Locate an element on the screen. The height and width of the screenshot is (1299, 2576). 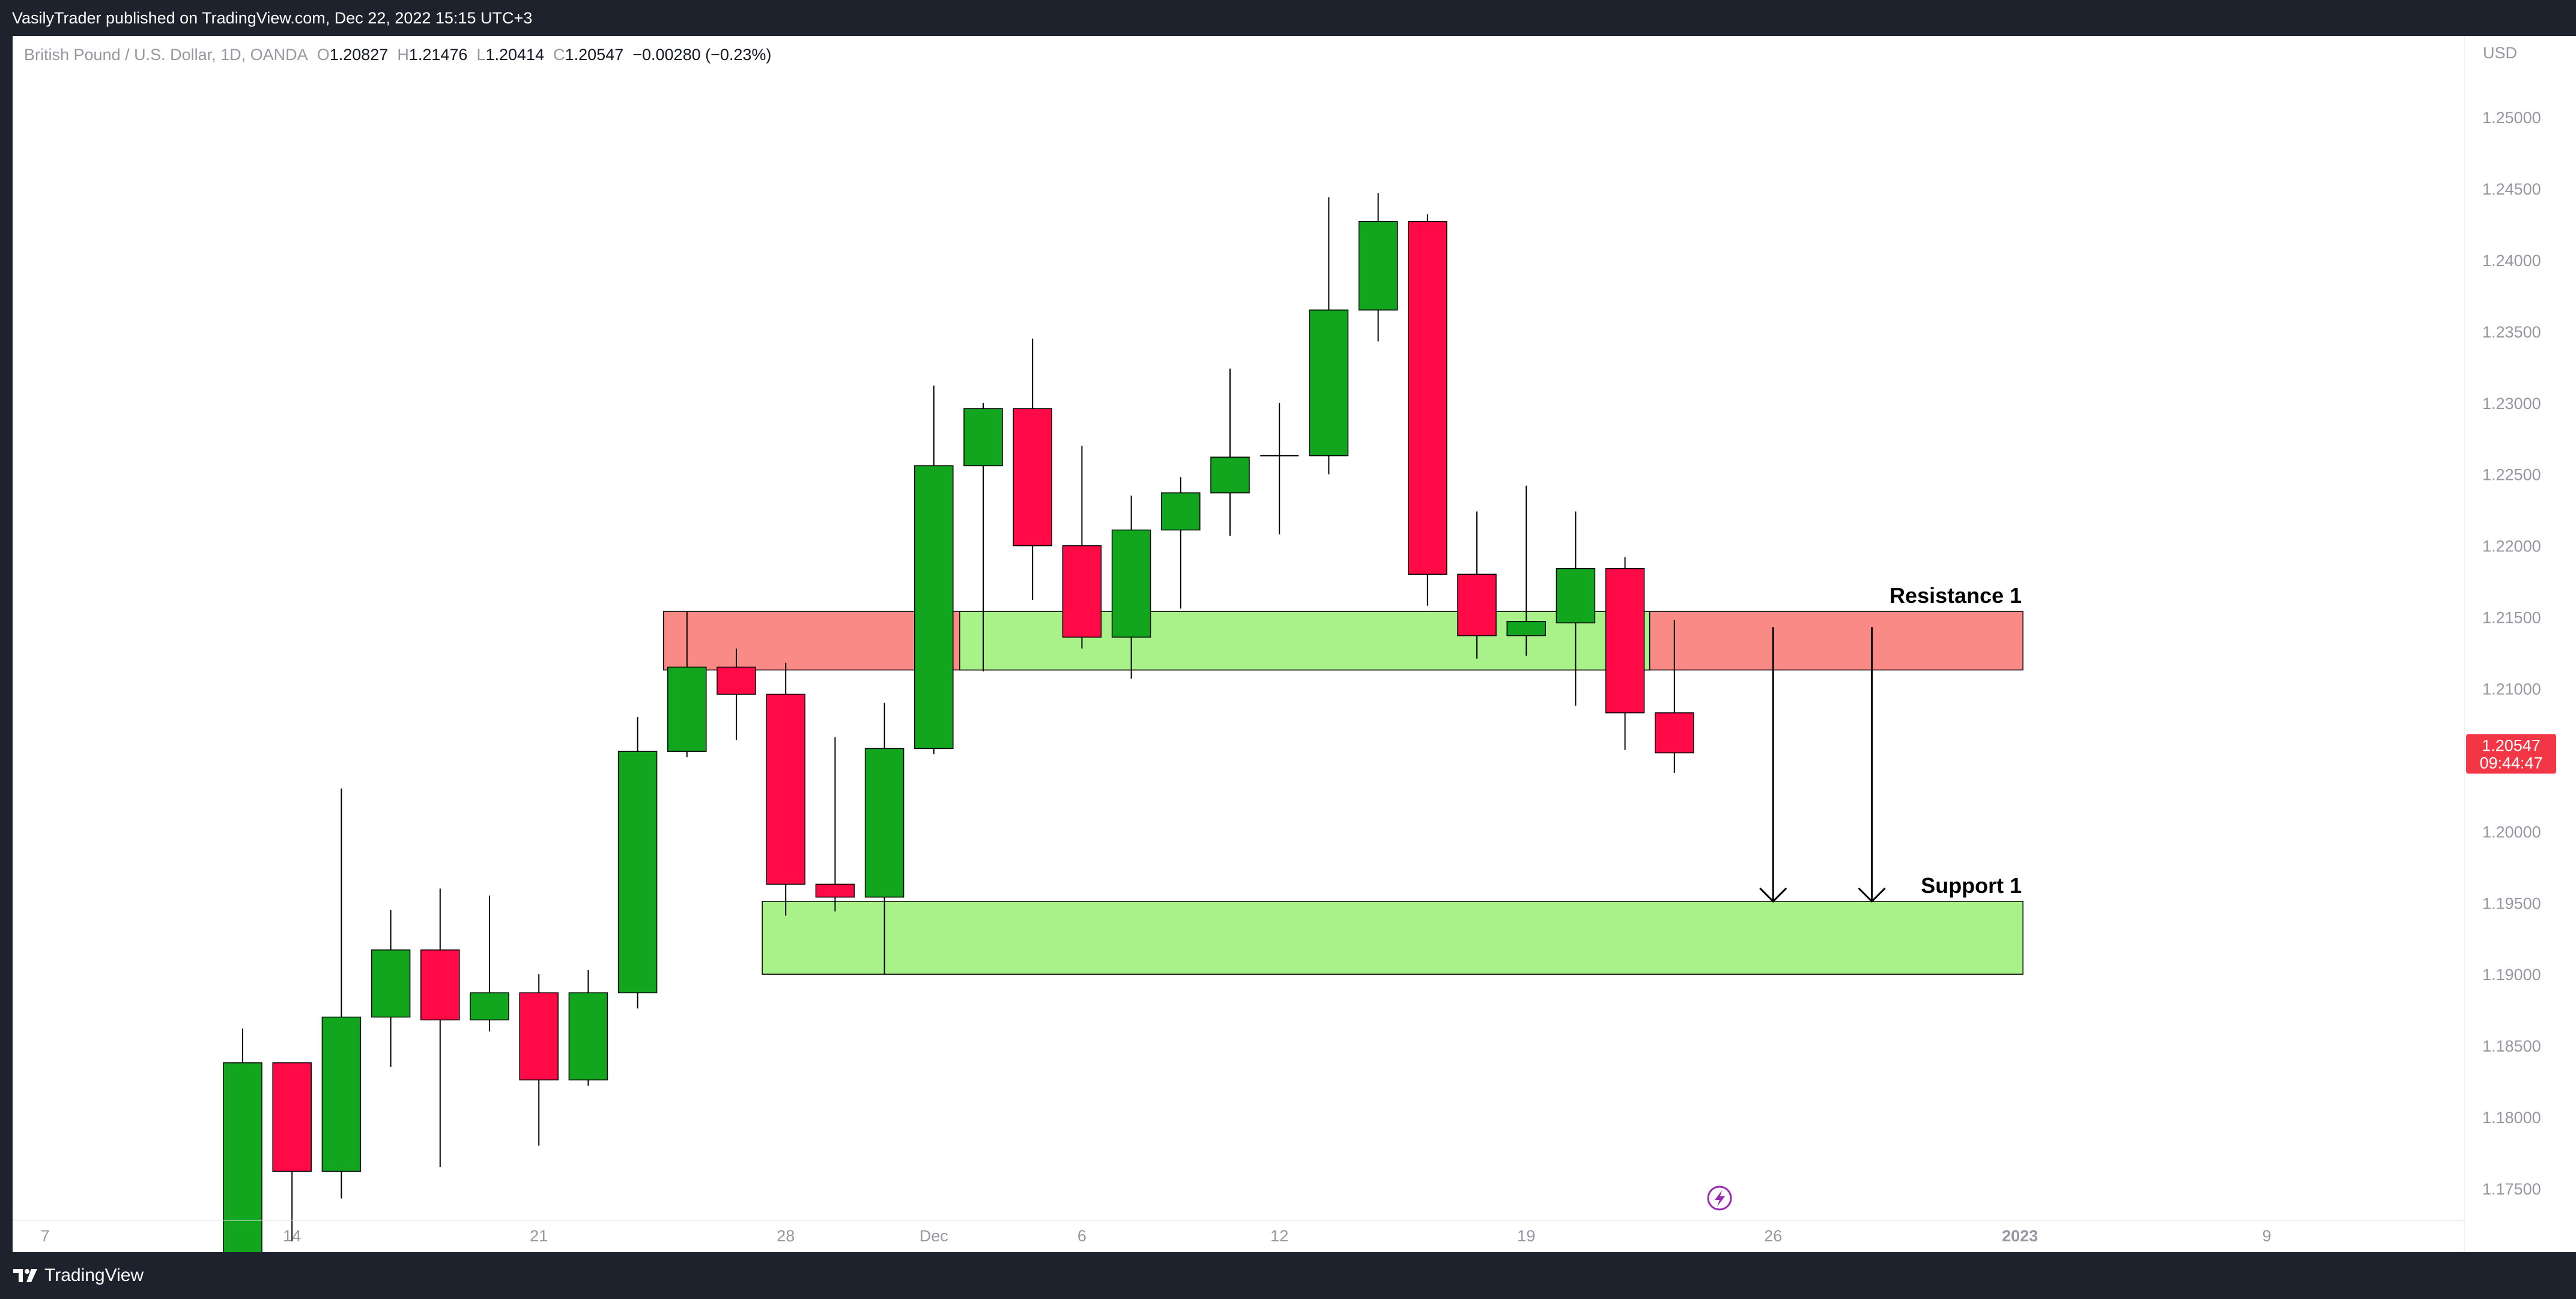
price-tick-label: 1.19500 is located at coordinates (2511, 903).